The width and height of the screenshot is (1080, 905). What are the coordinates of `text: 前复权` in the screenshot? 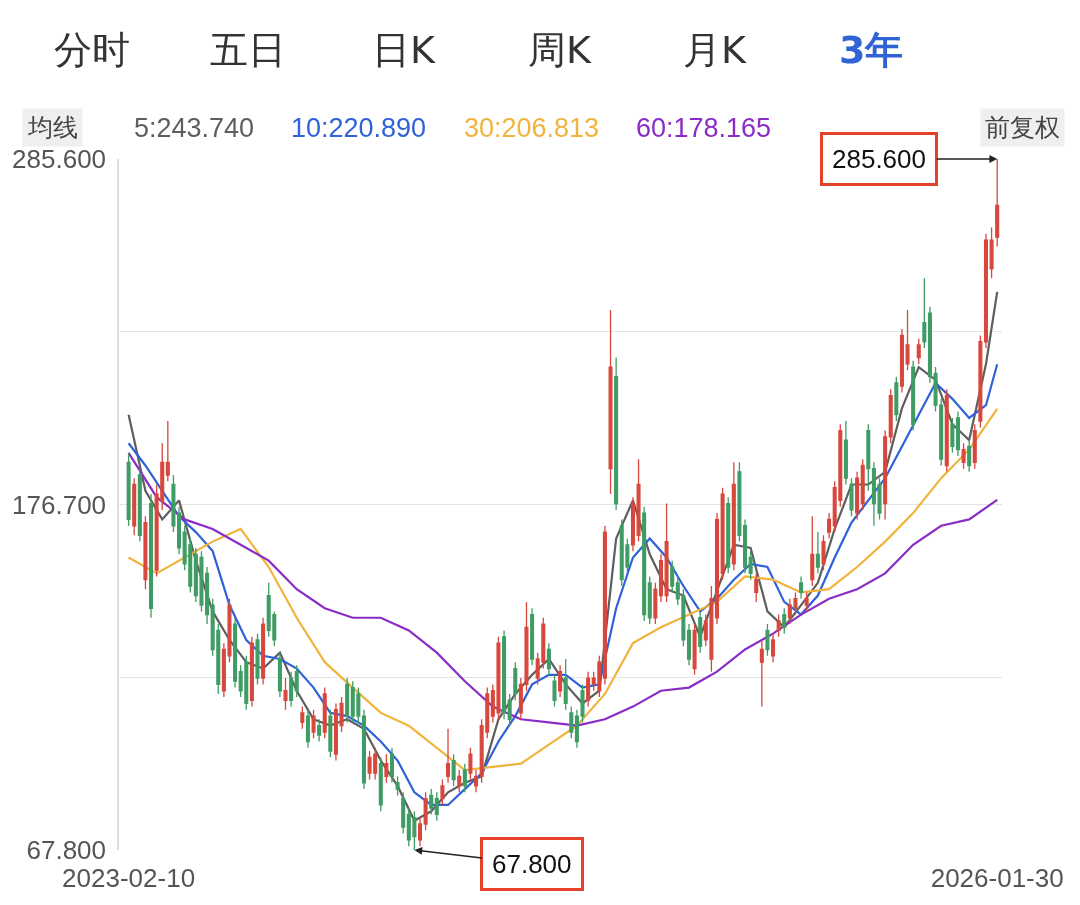 It's located at (1022, 127).